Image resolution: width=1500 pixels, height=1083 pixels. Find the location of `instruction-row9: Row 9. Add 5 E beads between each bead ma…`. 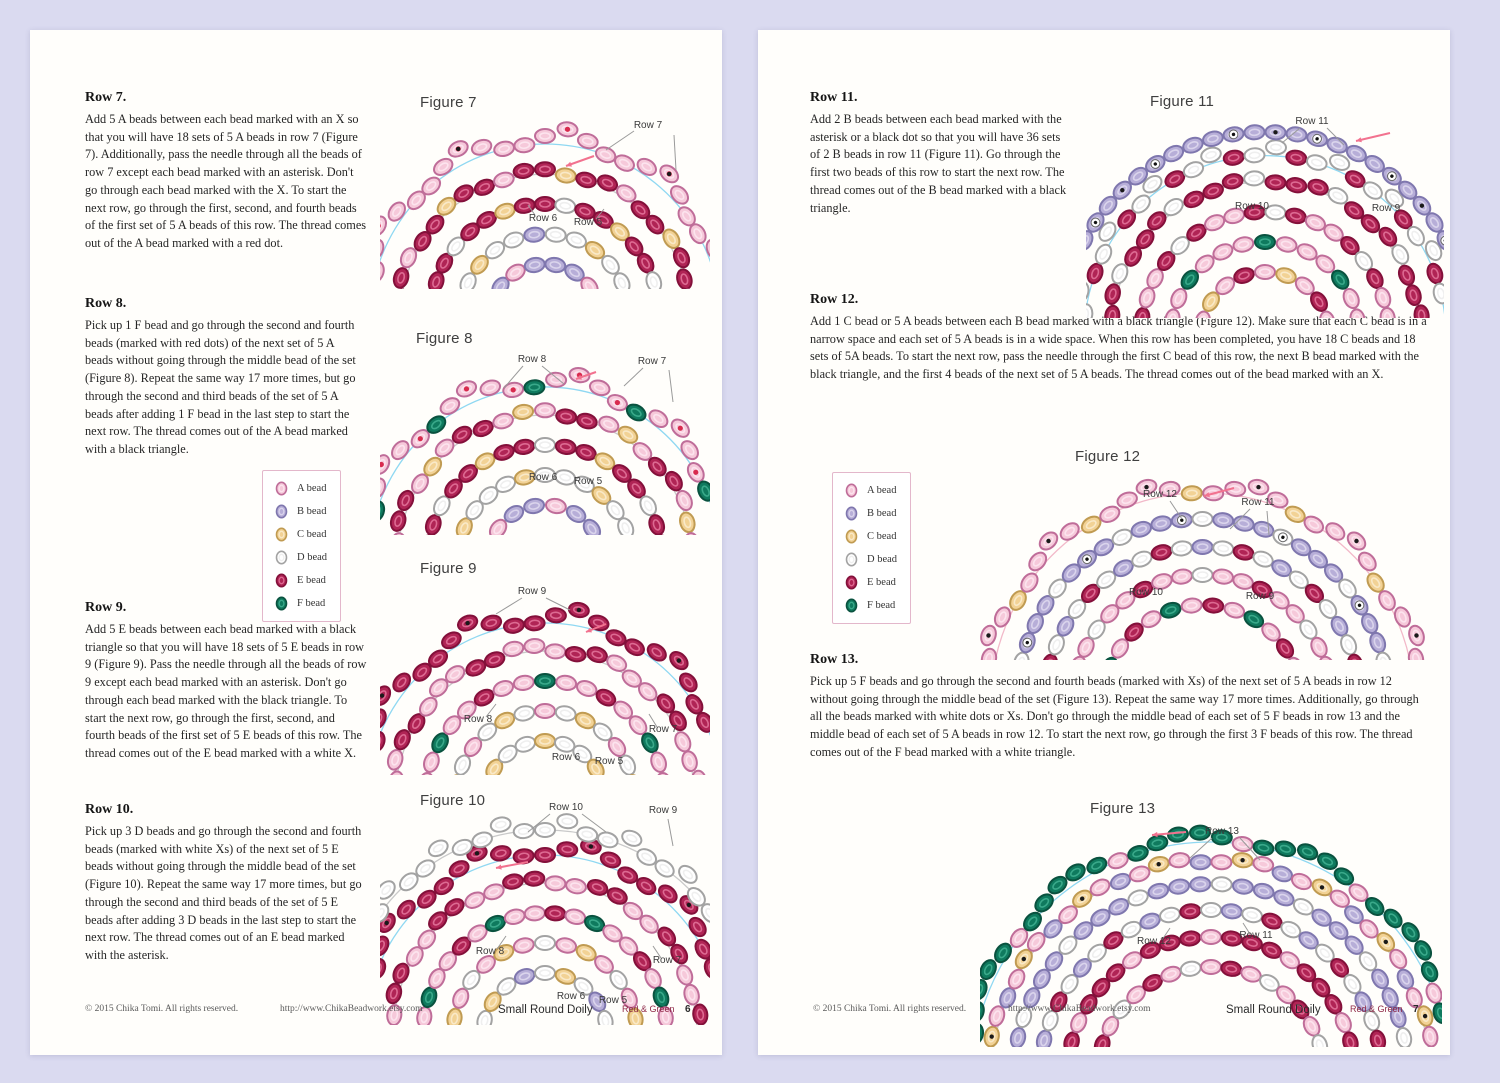

instruction-row9: Row 9. Add 5 E beads between each bead ma… is located at coordinates (226, 681).